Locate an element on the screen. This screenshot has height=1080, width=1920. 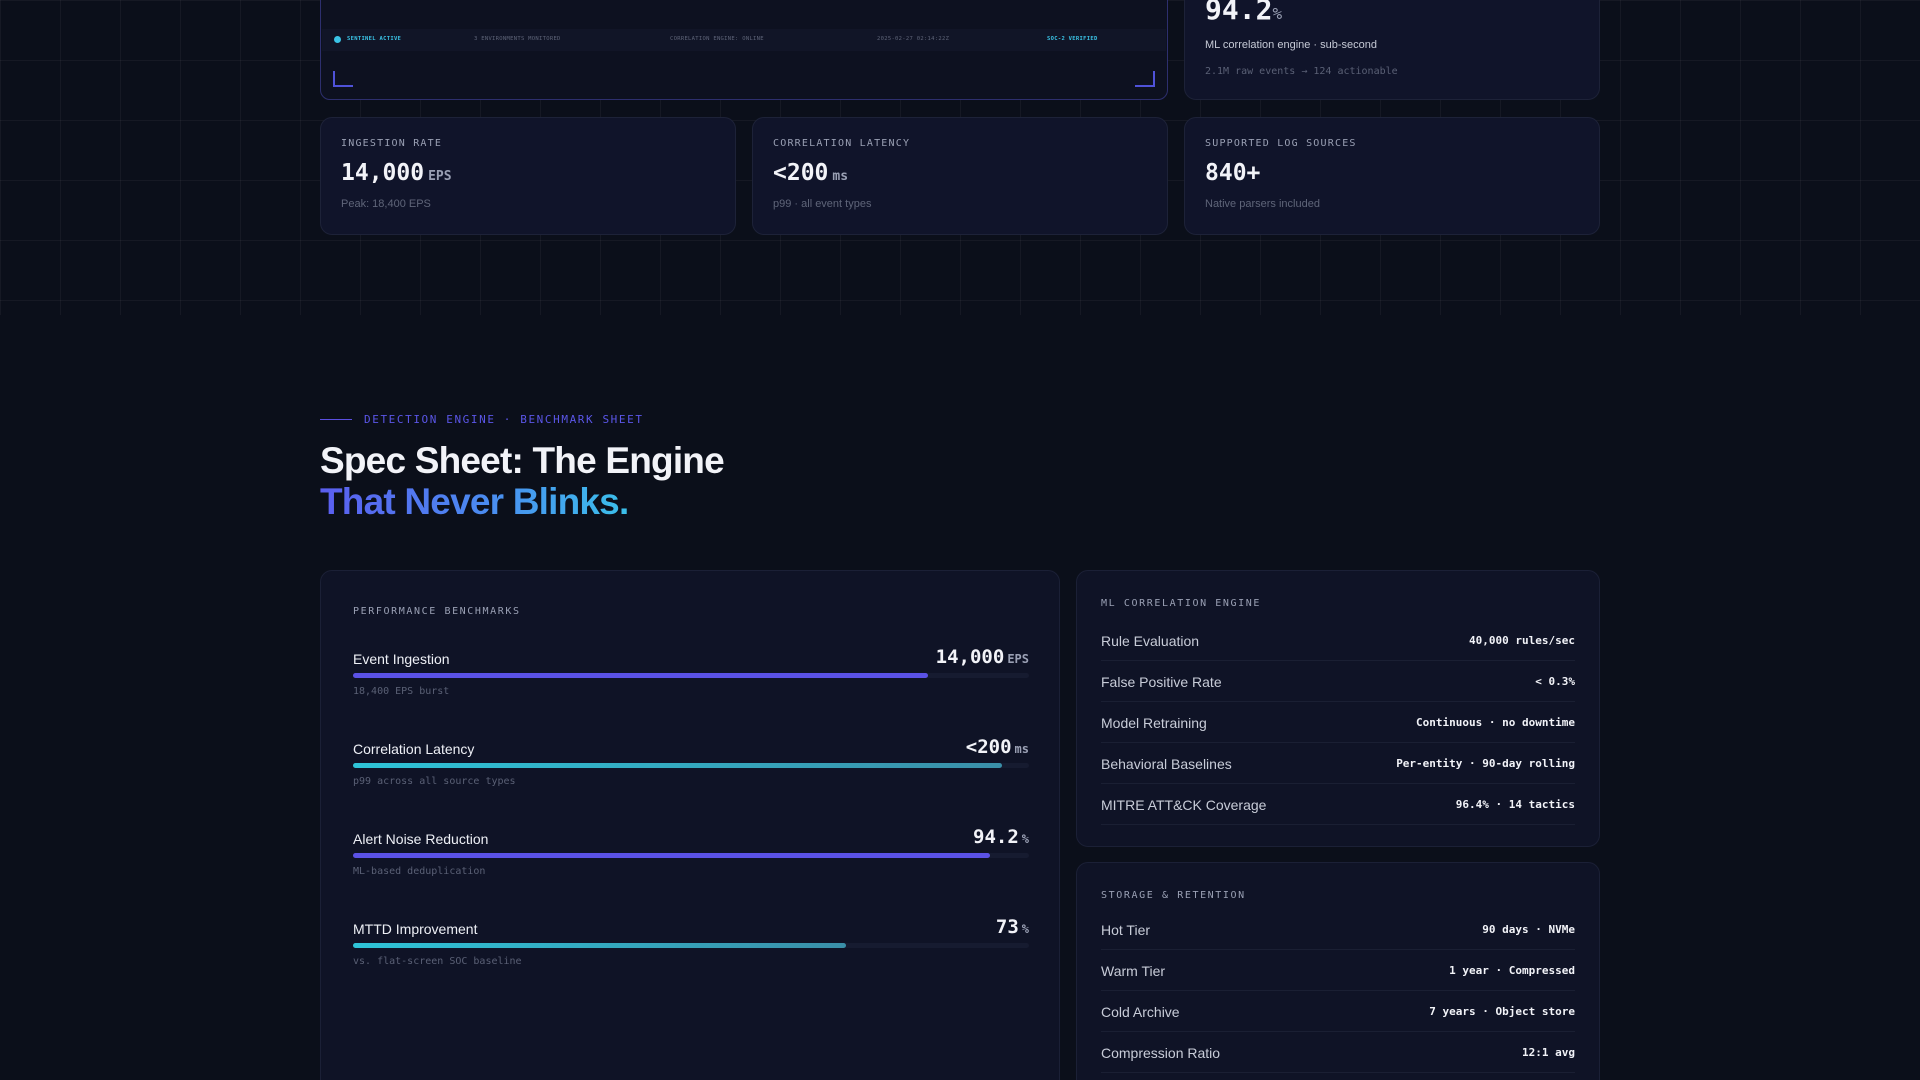
benchmark-value-wrap: 94.2% is located at coordinates (1001, 837).